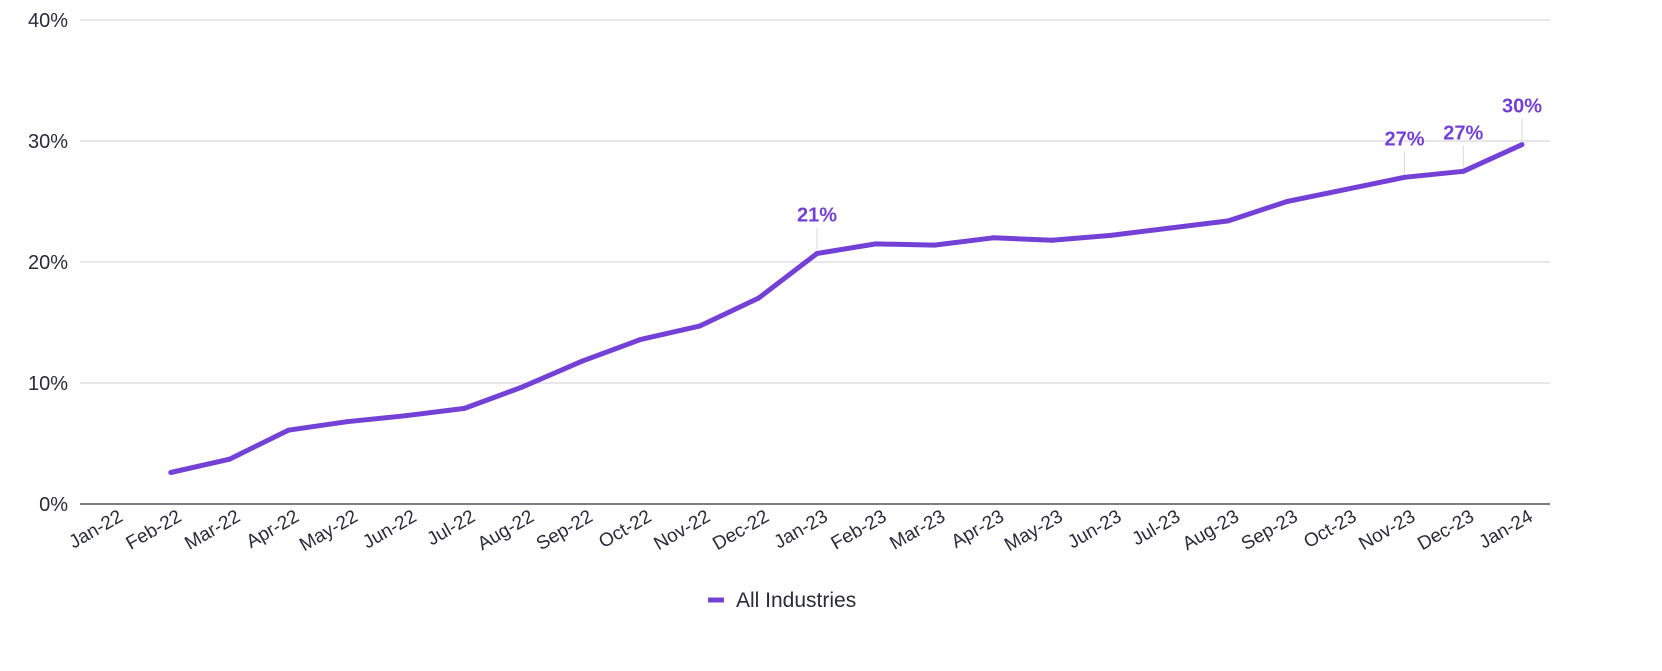 The image size is (1662, 671). Describe the element at coordinates (1033, 531) in the screenshot. I see `x-tick-label: May-23` at that location.